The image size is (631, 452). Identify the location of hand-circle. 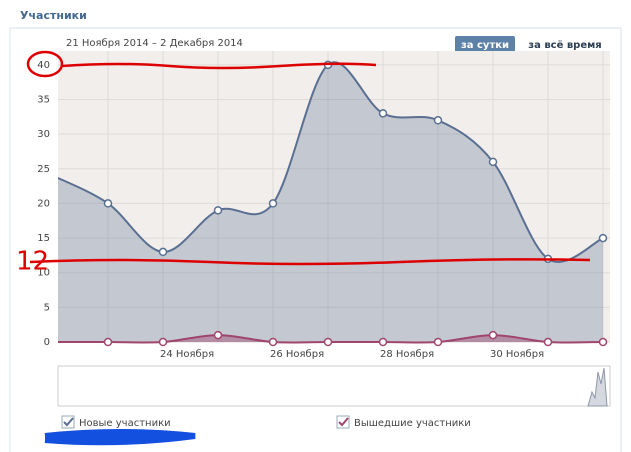
(45, 64).